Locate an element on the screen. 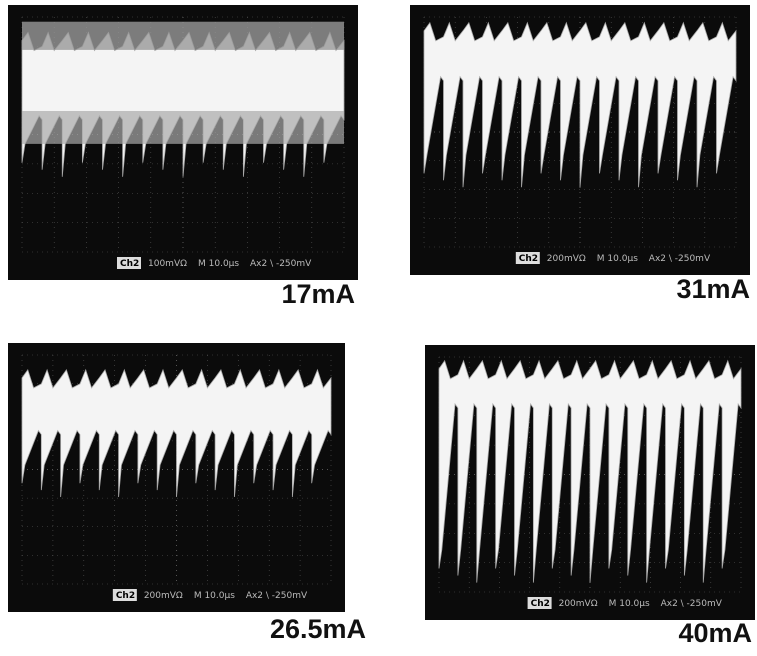 This screenshot has height=656, width=757. panel-label: 26.5mA is located at coordinates (318, 629).